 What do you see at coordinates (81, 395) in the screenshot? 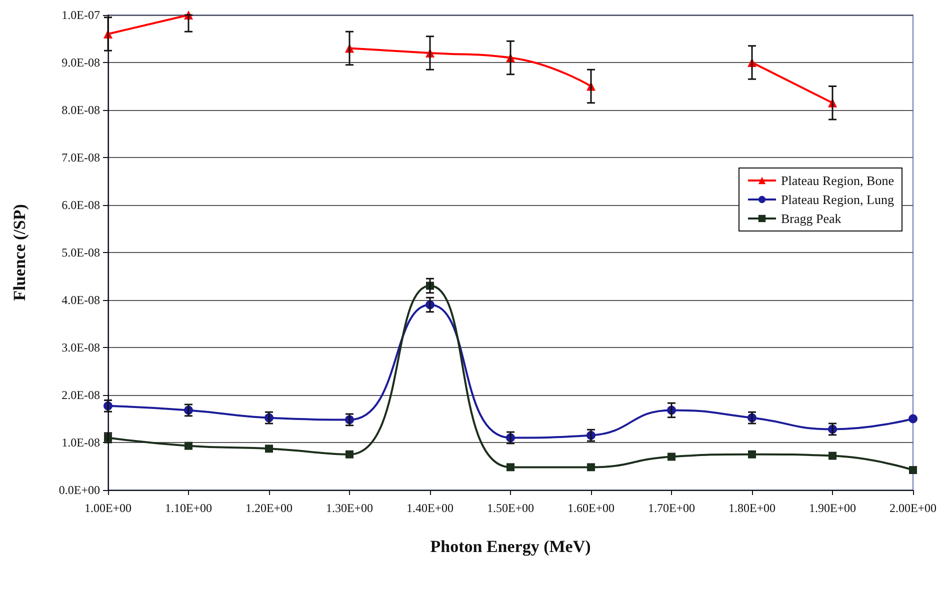
I see `y-tick-label: 2.0E-08` at bounding box center [81, 395].